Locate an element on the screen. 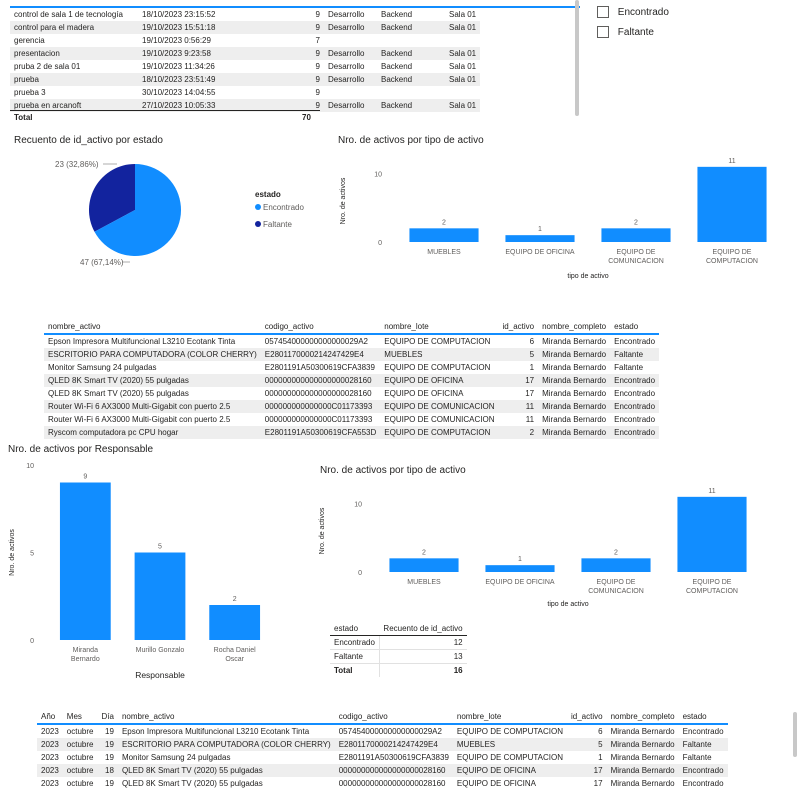 This screenshot has height=800, width=800. x-axis-title: tipo de activo is located at coordinates (587, 276).